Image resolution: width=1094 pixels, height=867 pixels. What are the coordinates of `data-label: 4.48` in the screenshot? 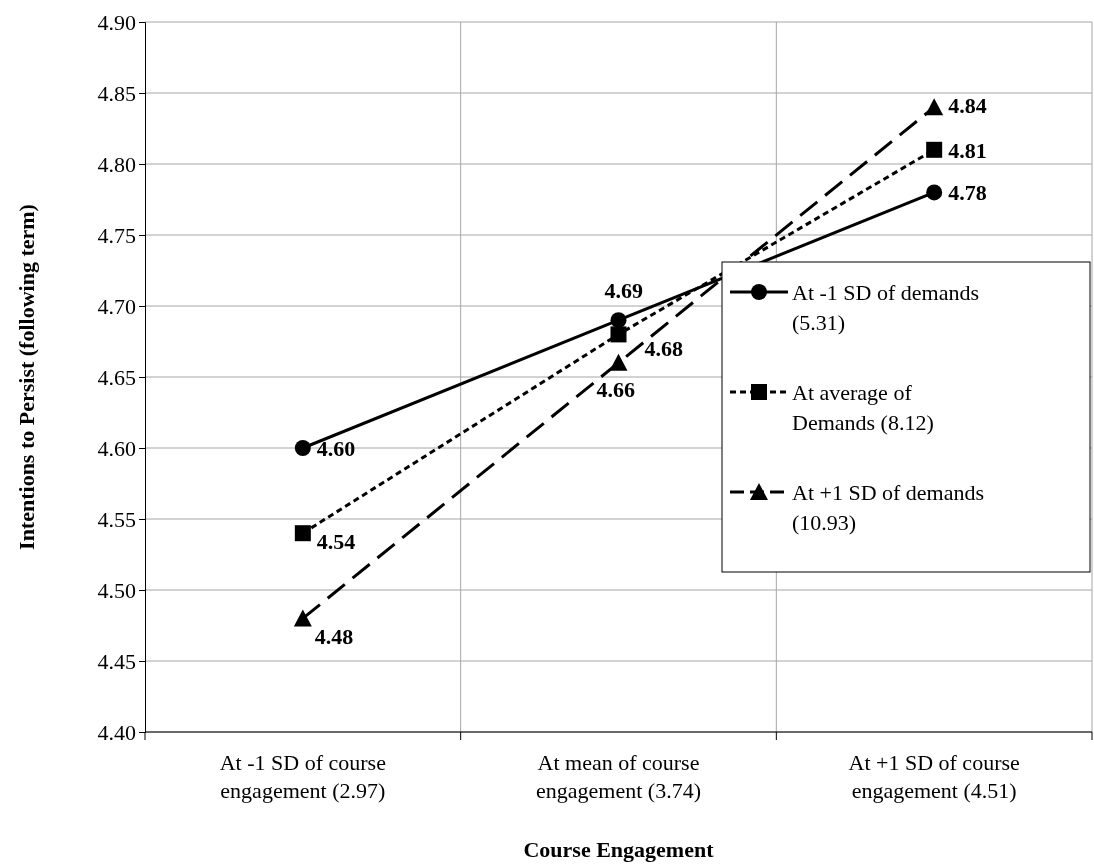 It's located at (334, 637).